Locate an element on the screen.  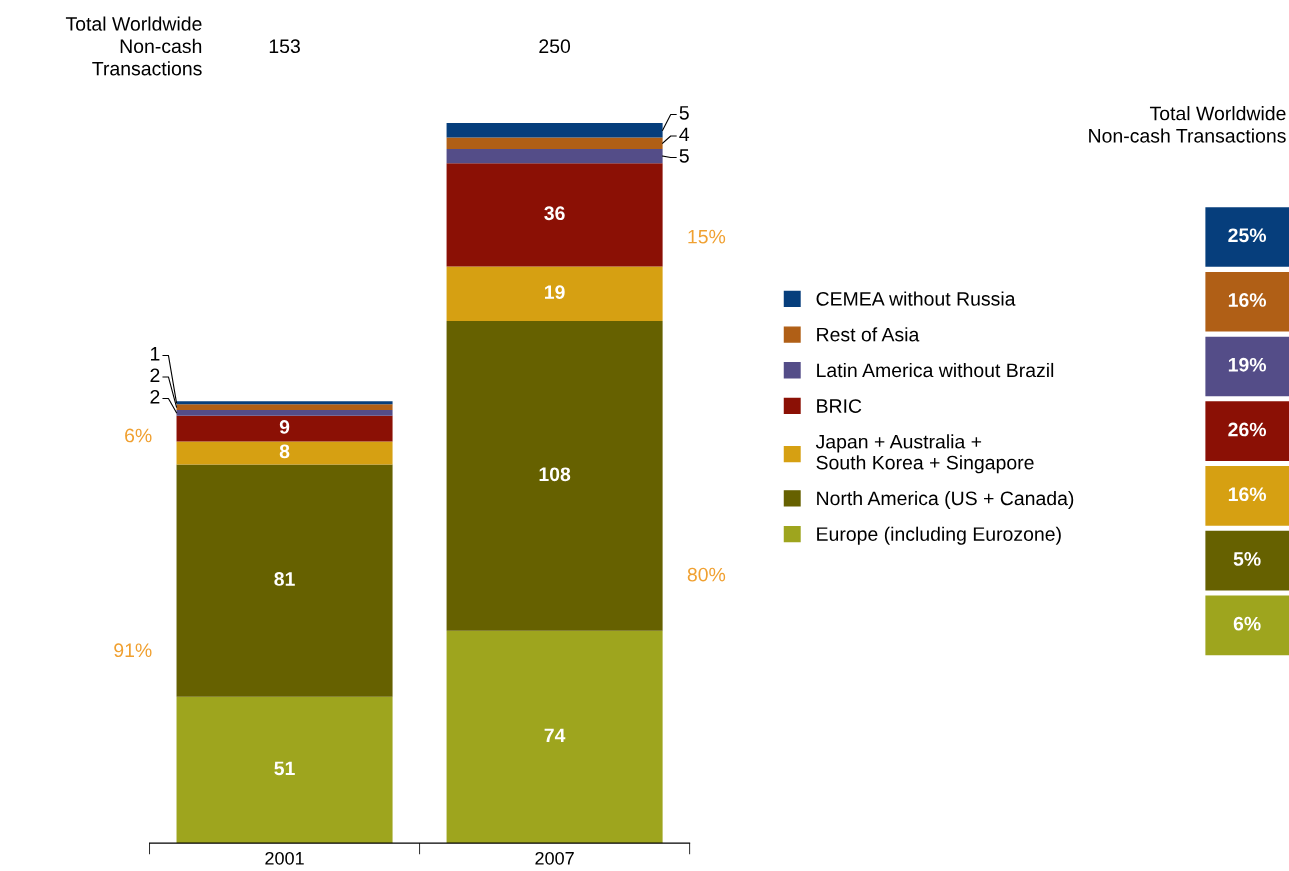
data-label: 1 is located at coordinates (155, 354).